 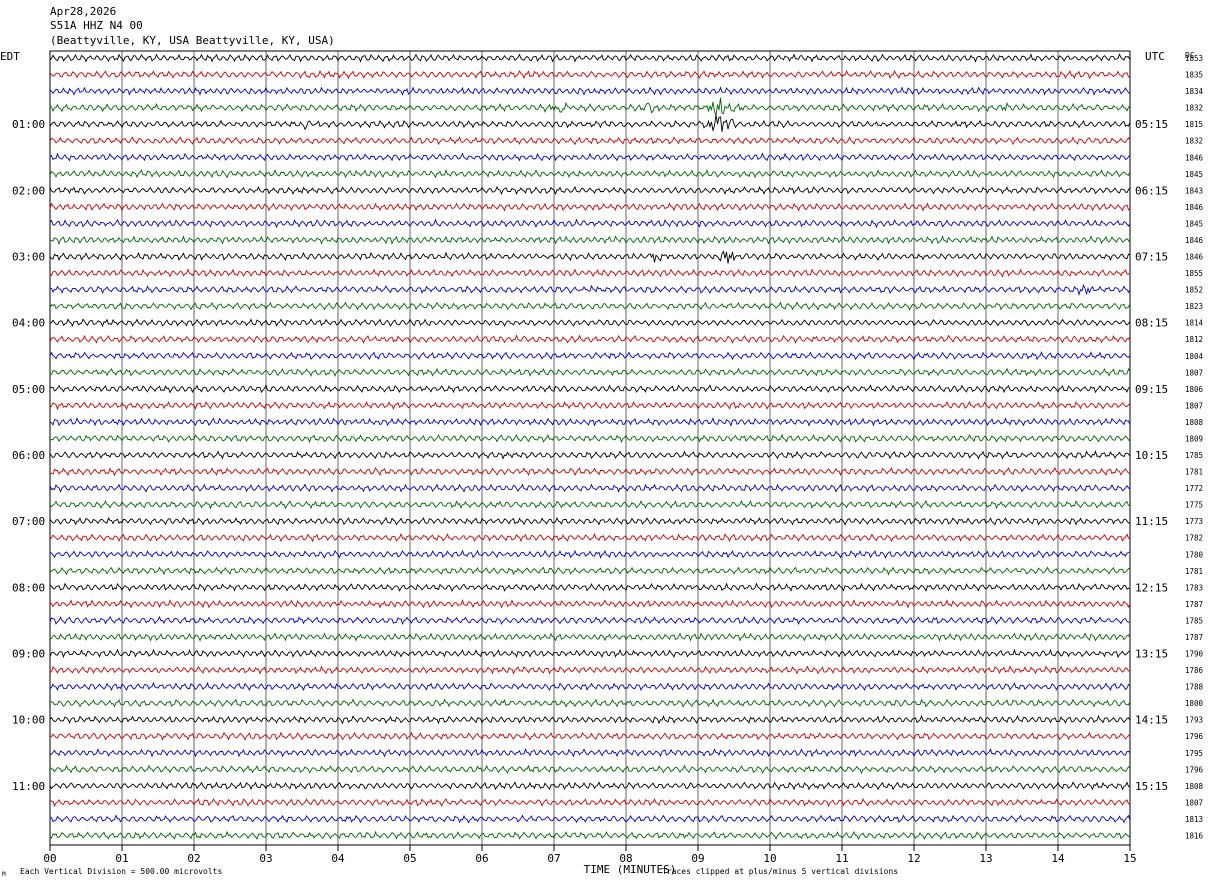 I want to click on dc-offset-label: 1793, so click(x=1194, y=720).